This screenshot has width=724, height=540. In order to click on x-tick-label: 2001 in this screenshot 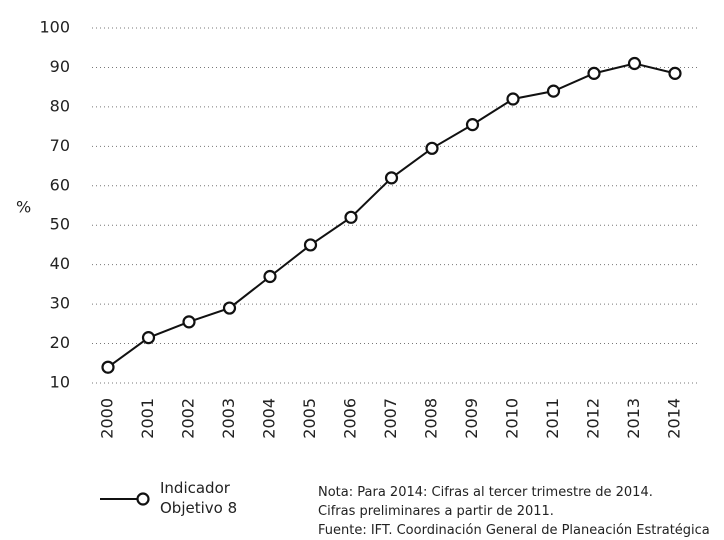, I will do `click(147, 418)`.